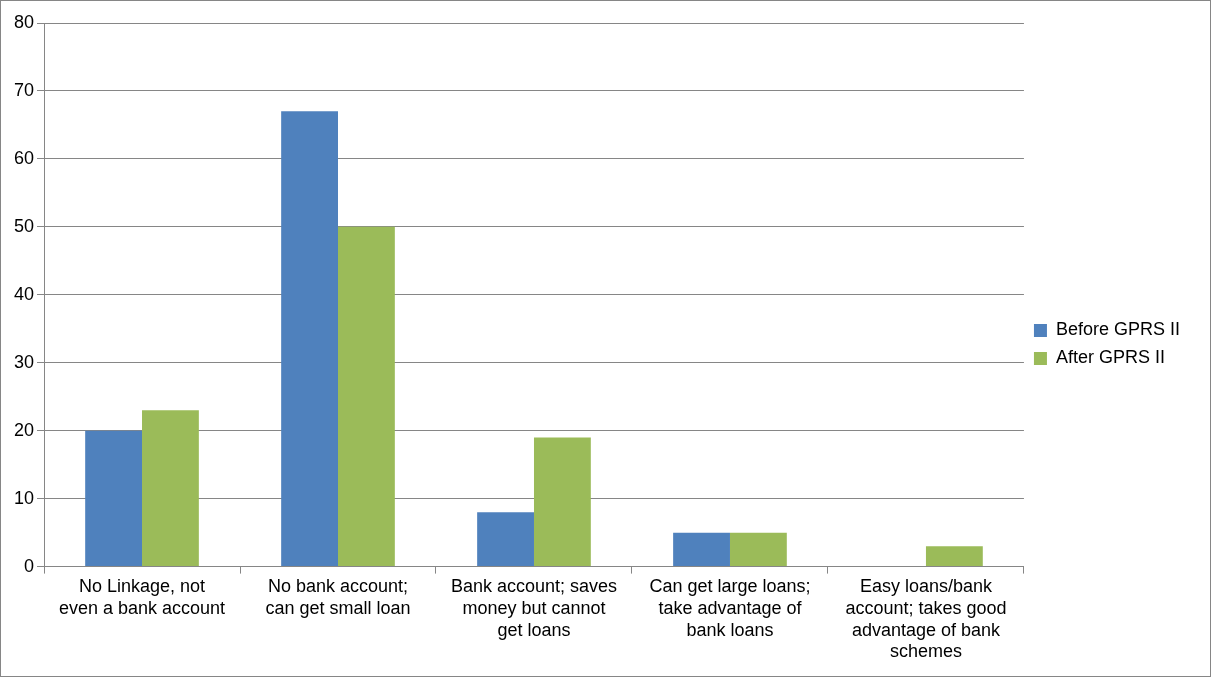 This screenshot has width=1211, height=677. Describe the element at coordinates (24, 225) in the screenshot. I see `y-tick-label: 50` at that location.